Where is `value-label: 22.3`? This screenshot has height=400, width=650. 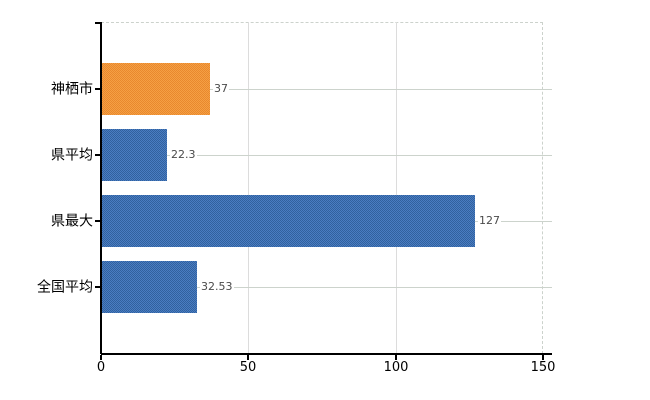
value-label: 22.3 is located at coordinates (183, 155).